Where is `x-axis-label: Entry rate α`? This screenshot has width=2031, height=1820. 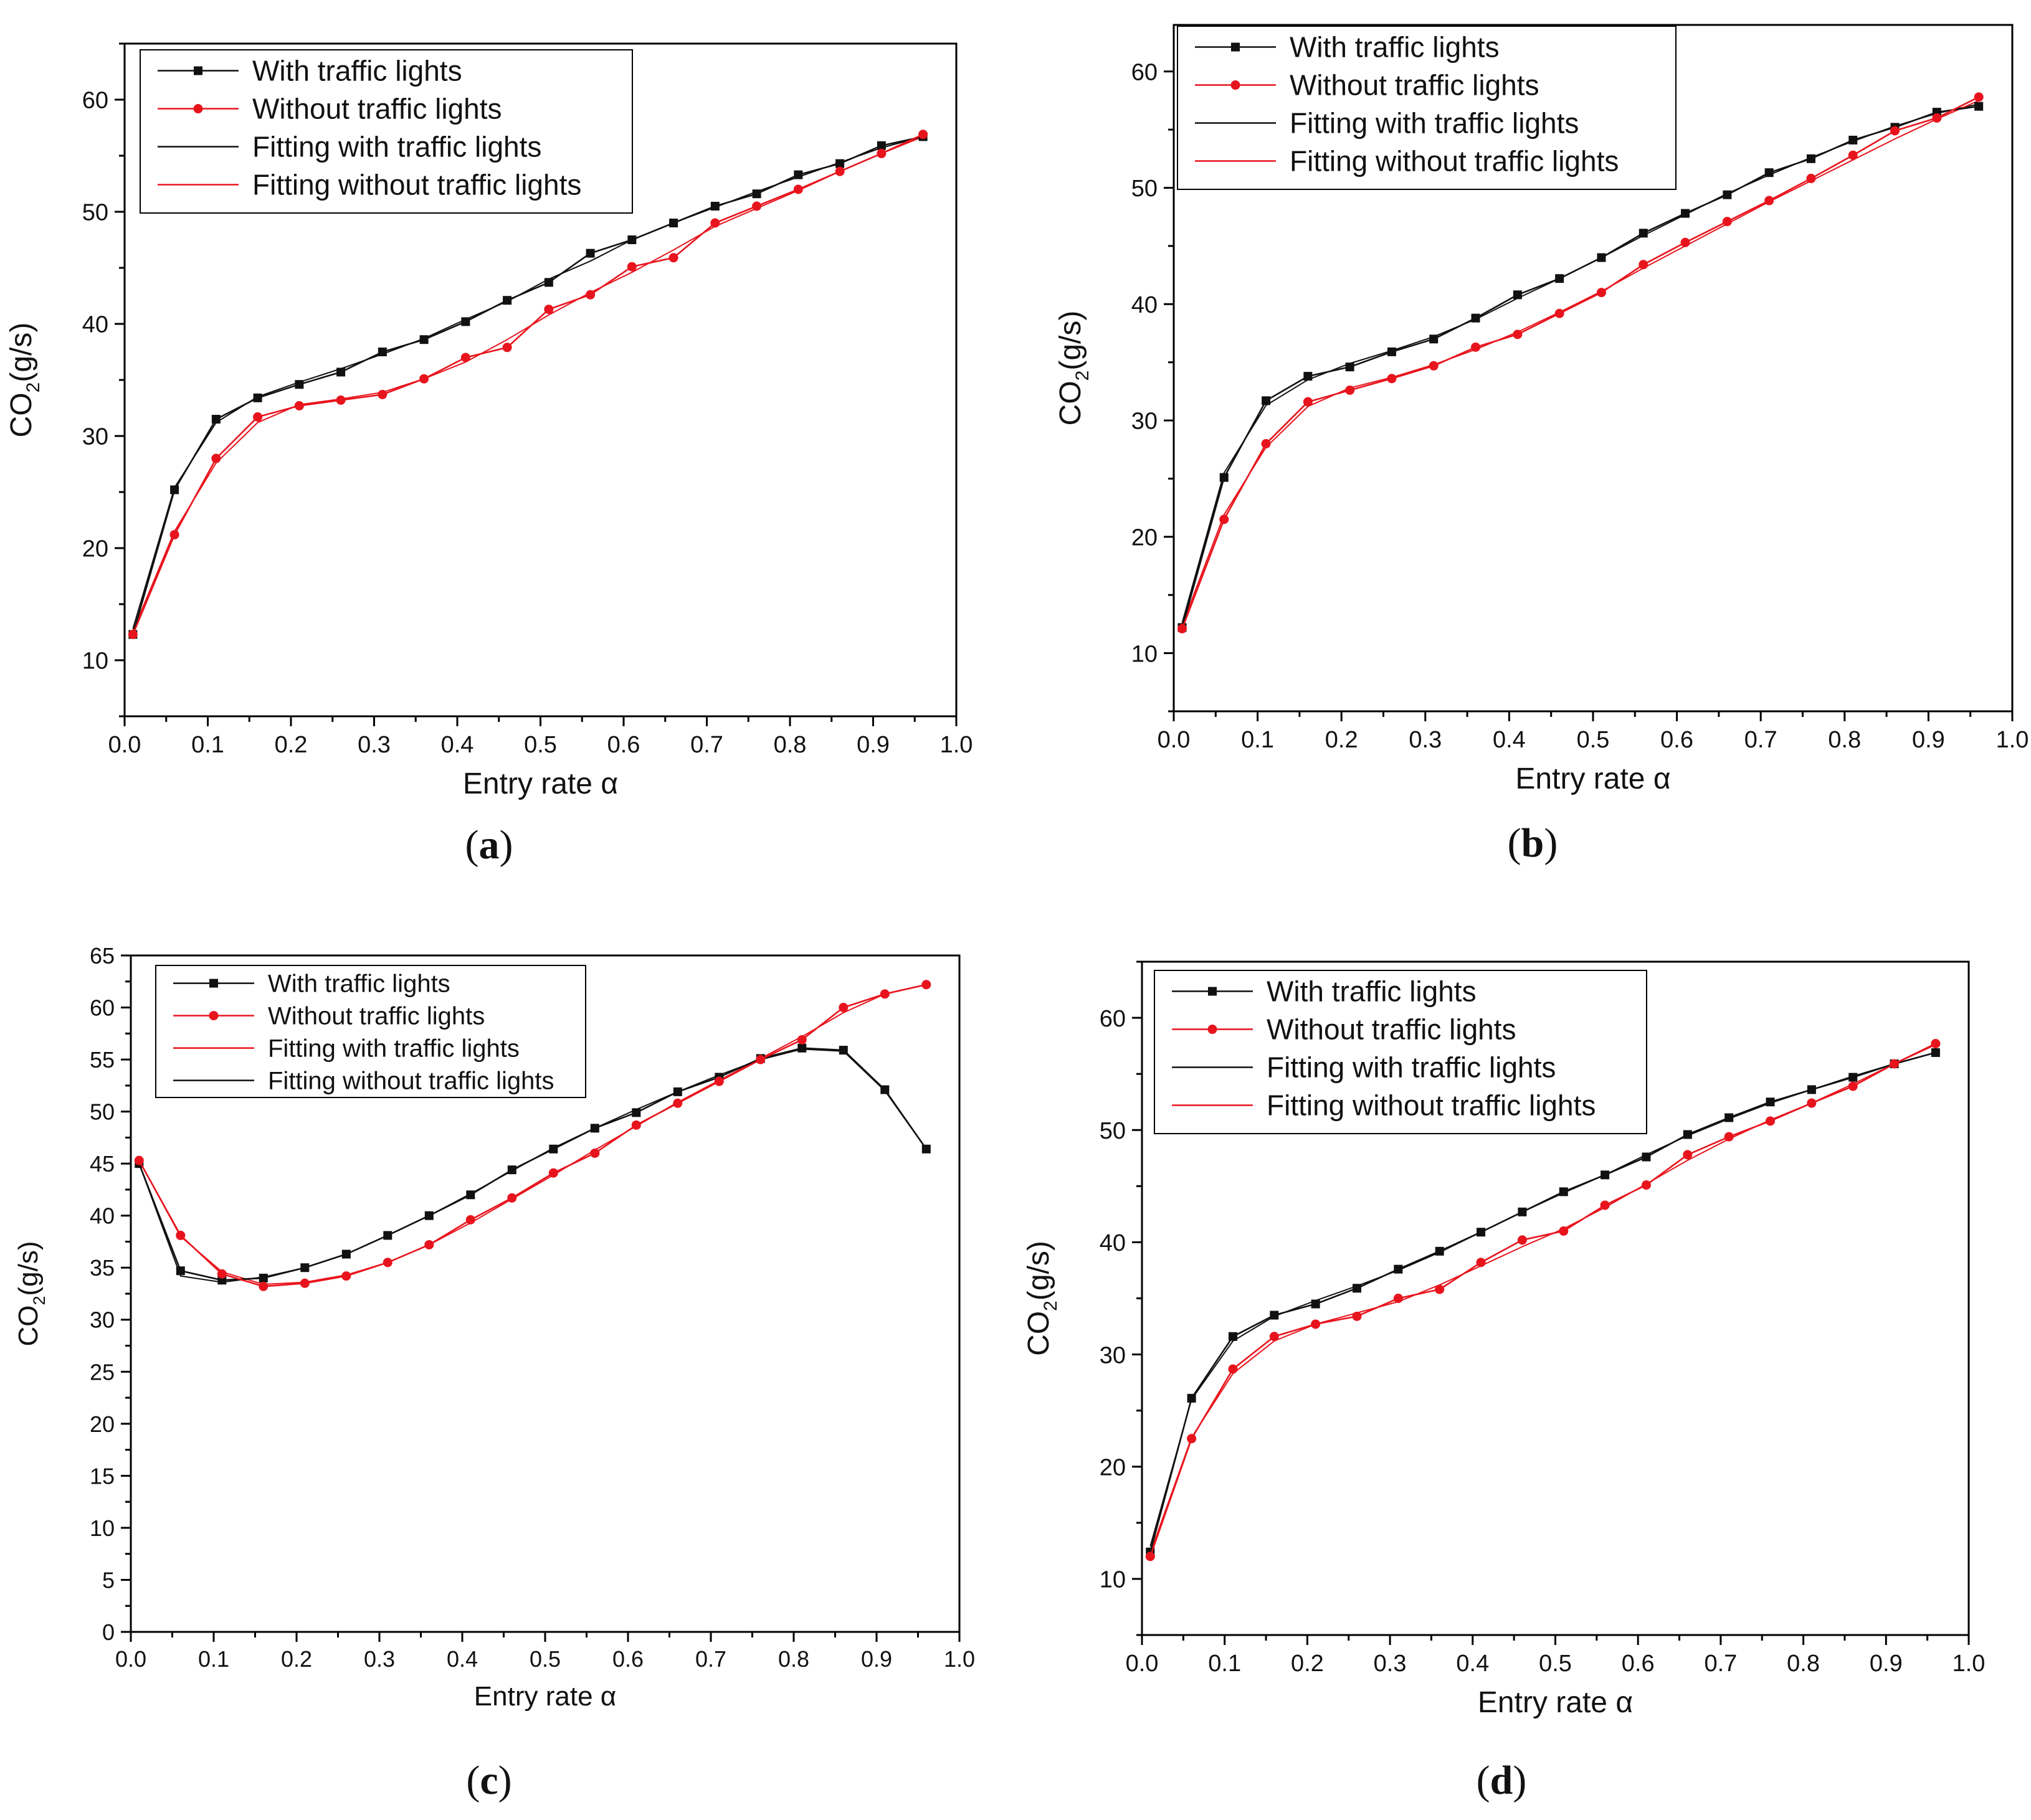 x-axis-label: Entry rate α is located at coordinates (1555, 1703).